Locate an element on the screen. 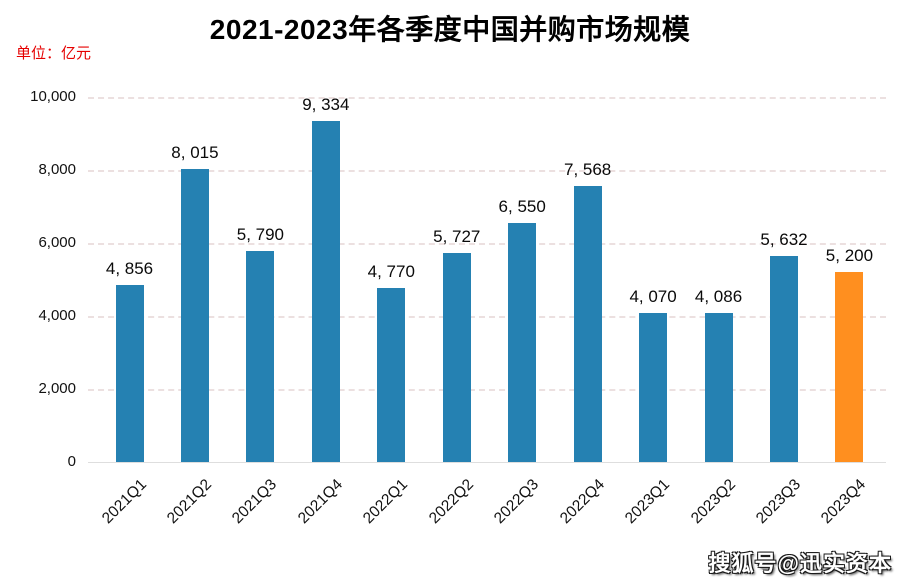  bar-value-label: 5, 200 is located at coordinates (849, 256).